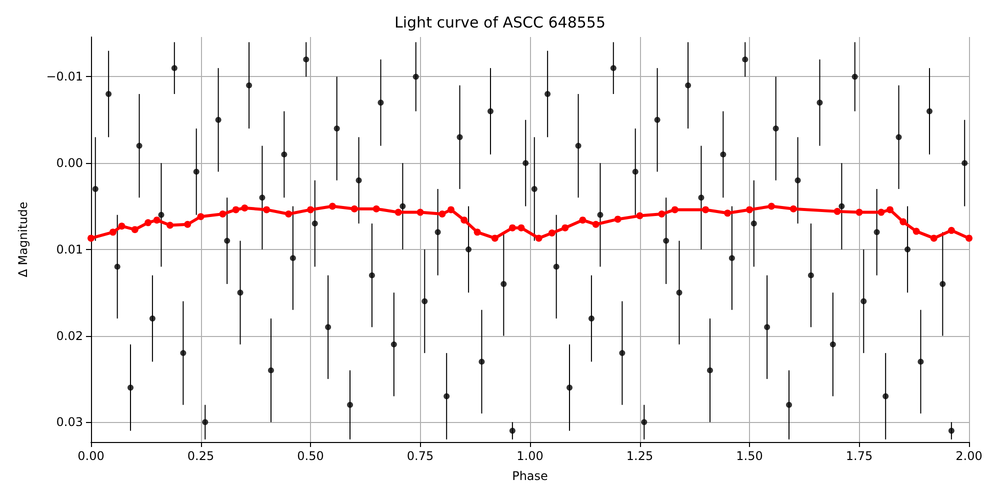 This screenshot has width=1000, height=500. I want to click on x-tick-label: 0.25, so click(200, 456).